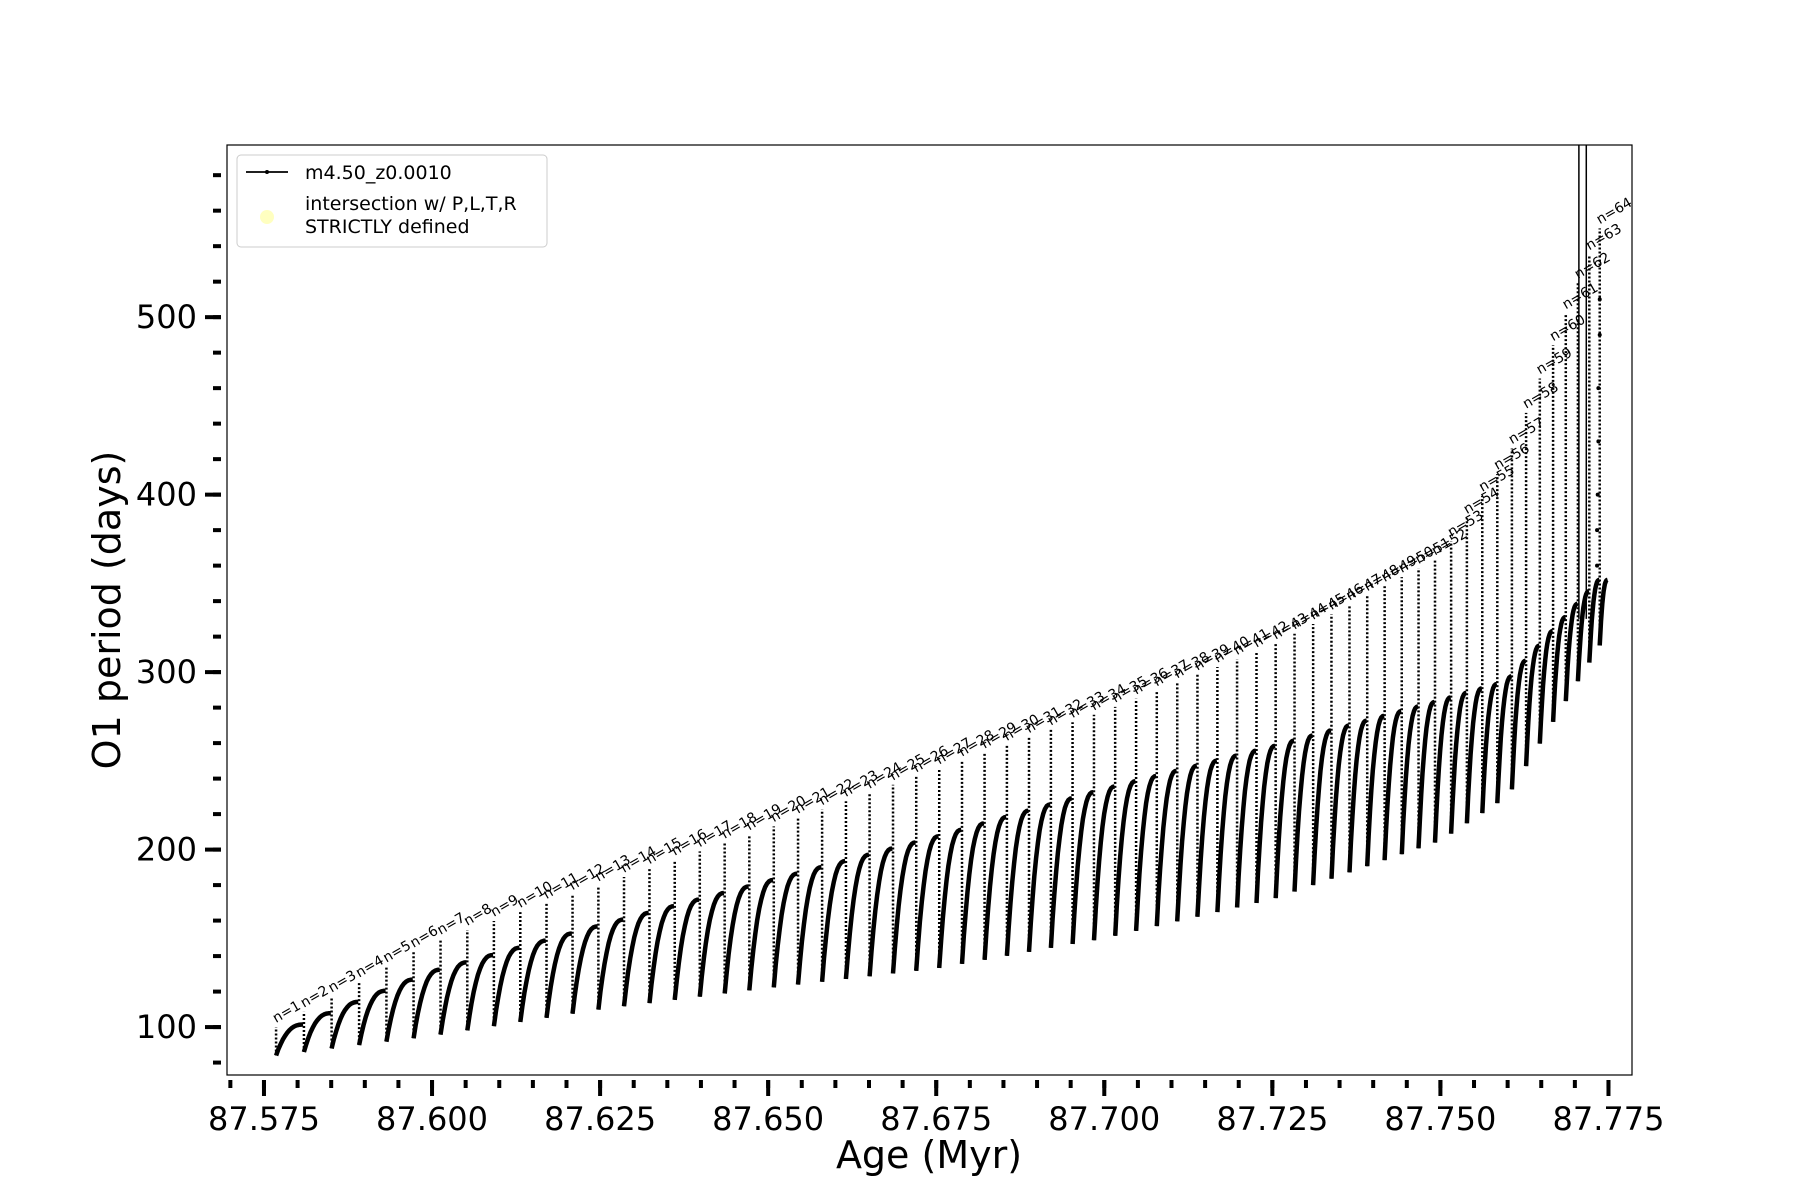 This screenshot has height=1200, width=1800. Describe the element at coordinates (1272, 1119) in the screenshot. I see `x-tick-label: 87.725` at that location.